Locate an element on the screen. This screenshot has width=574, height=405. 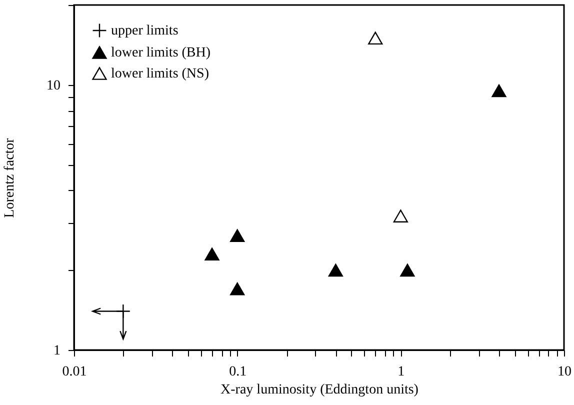
x-tick-label: 1 is located at coordinates (401, 372).